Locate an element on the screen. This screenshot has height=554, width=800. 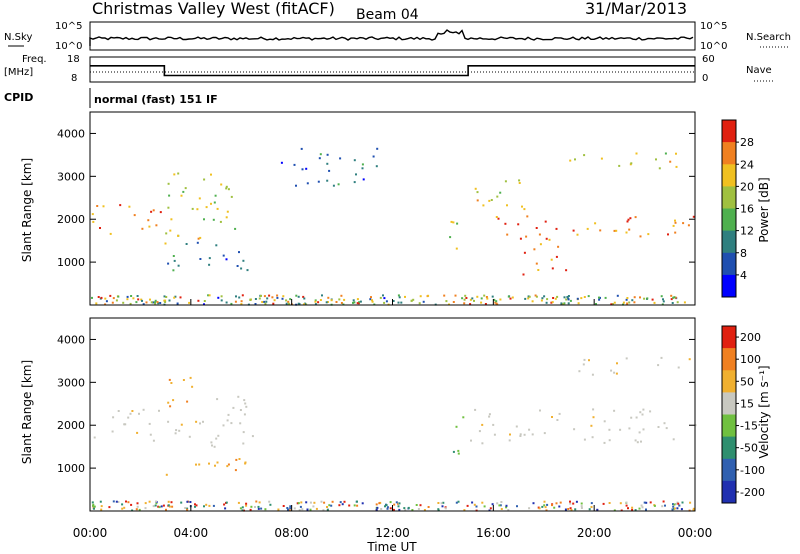
y-tick-label: 2000 is located at coordinates (71, 219).